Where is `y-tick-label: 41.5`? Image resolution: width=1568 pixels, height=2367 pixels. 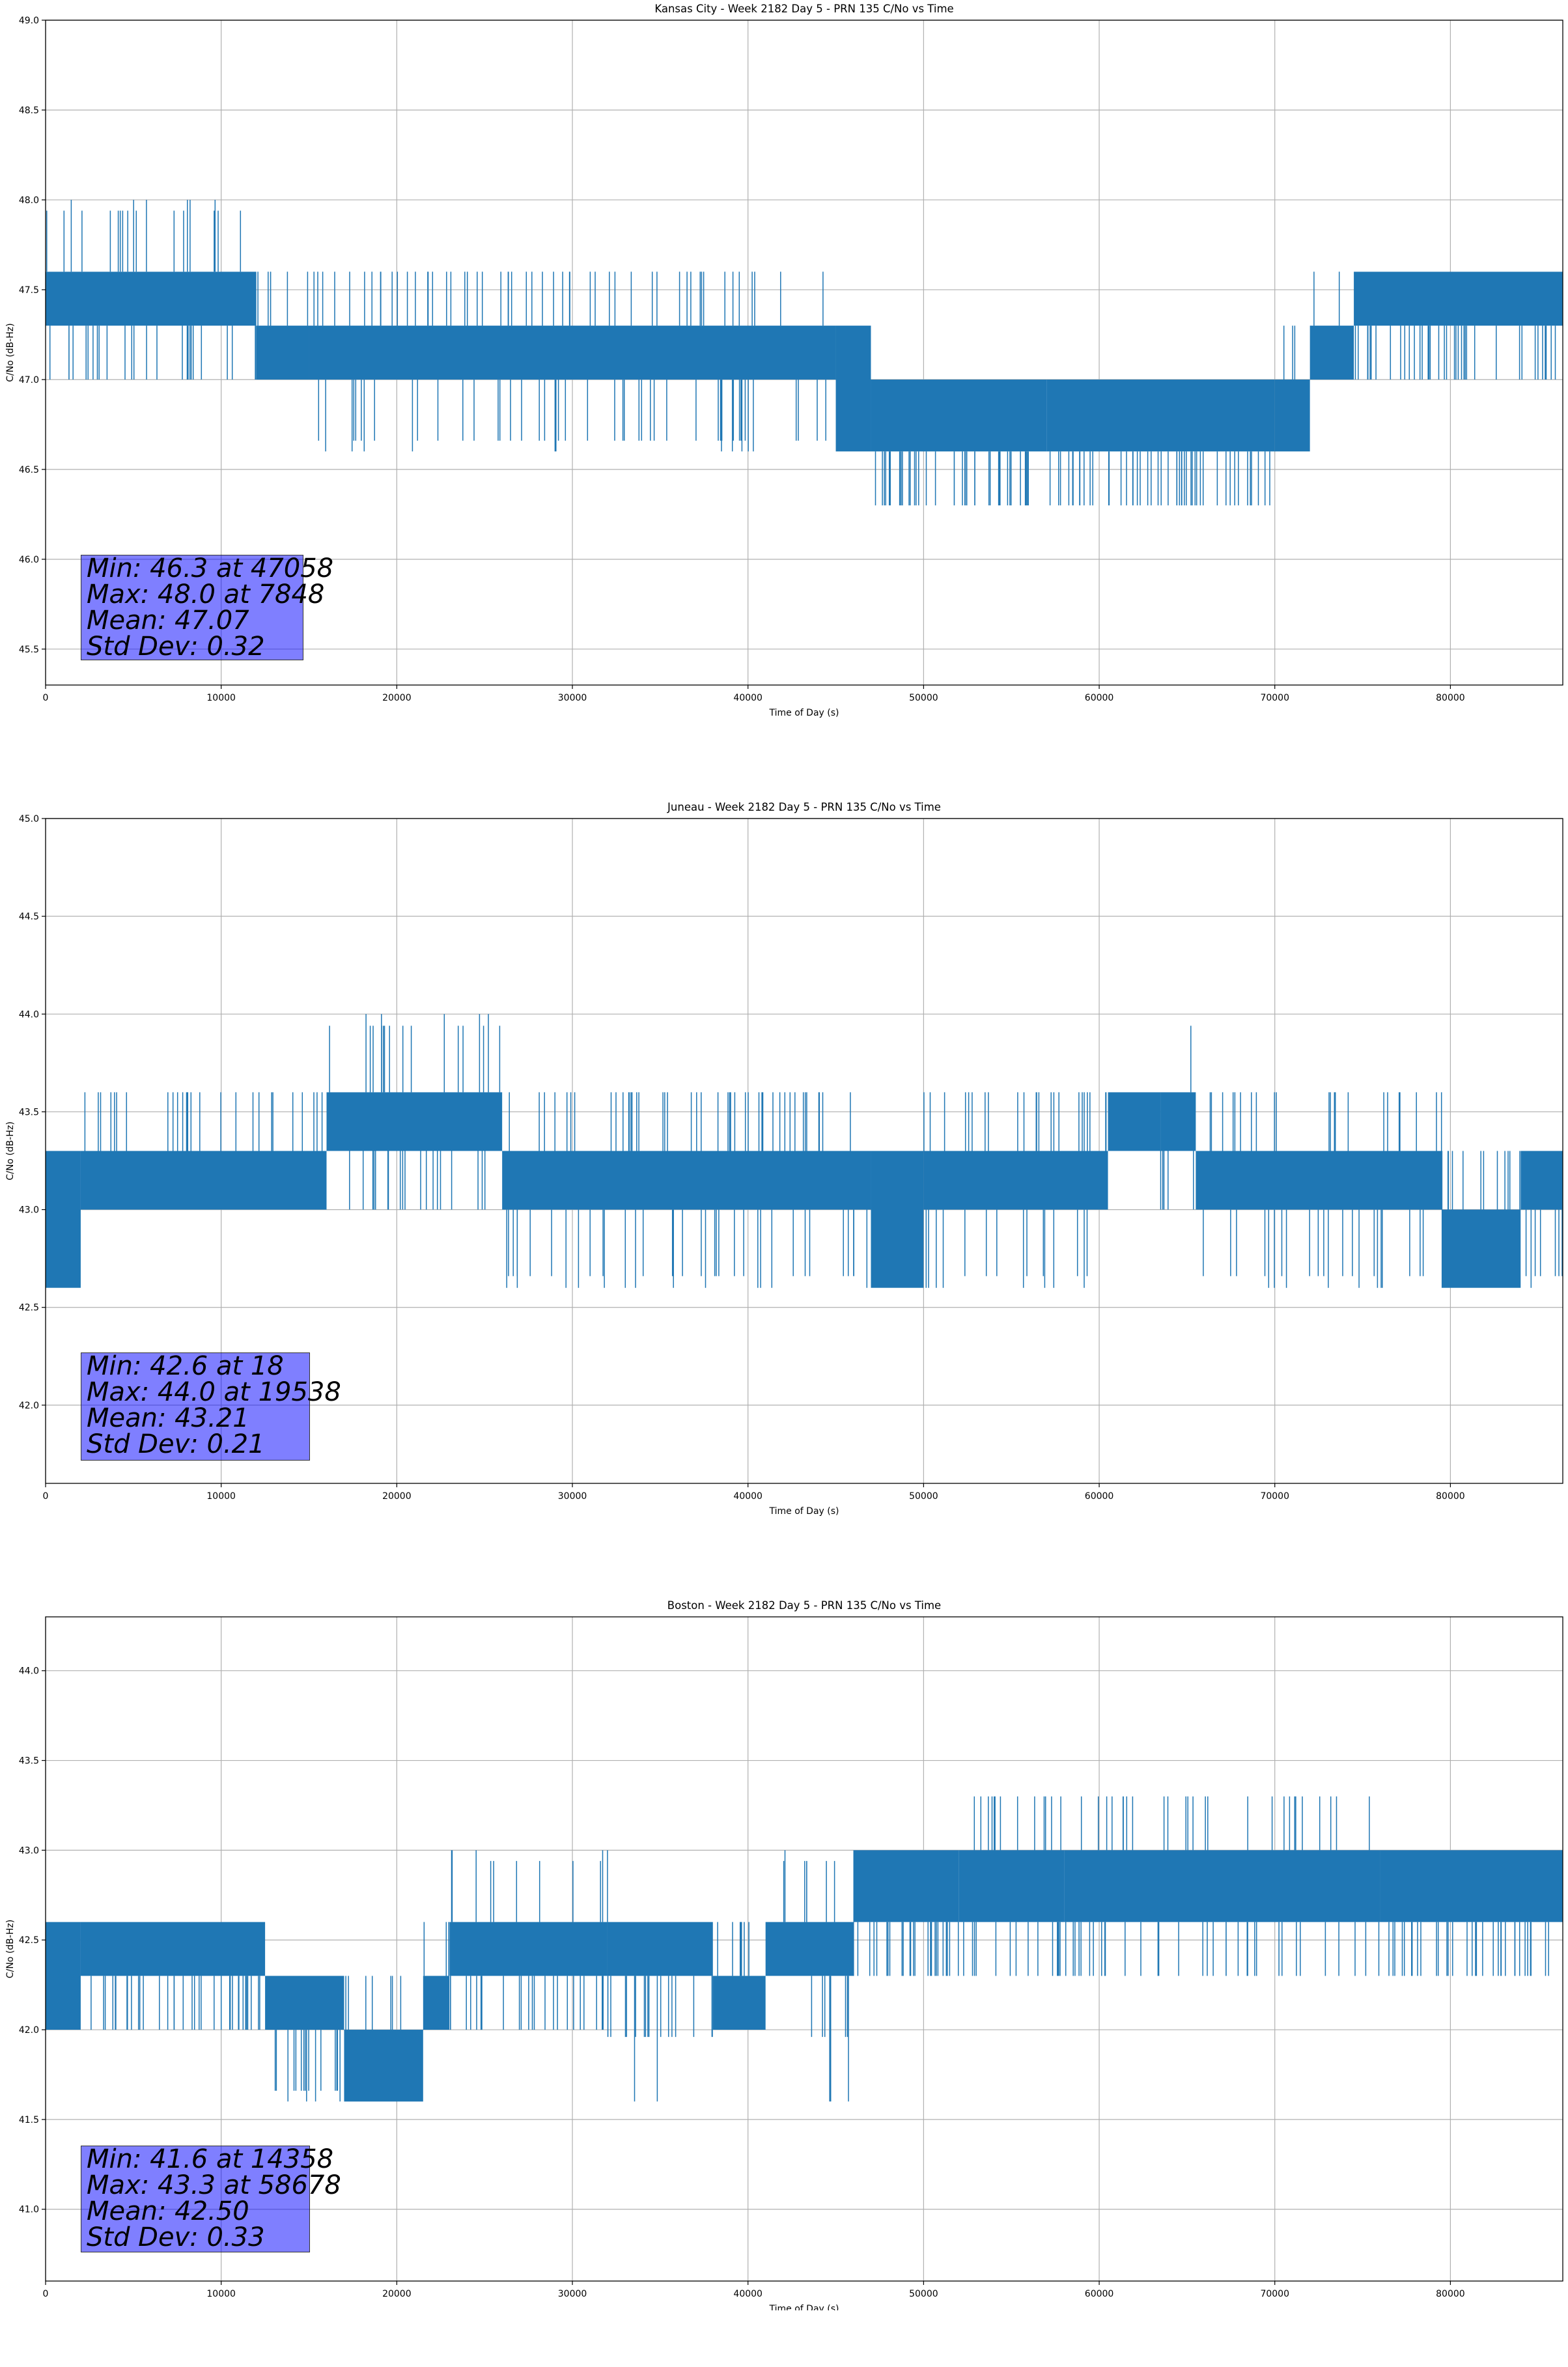
y-tick-label: 41.5 is located at coordinates (29, 2120).